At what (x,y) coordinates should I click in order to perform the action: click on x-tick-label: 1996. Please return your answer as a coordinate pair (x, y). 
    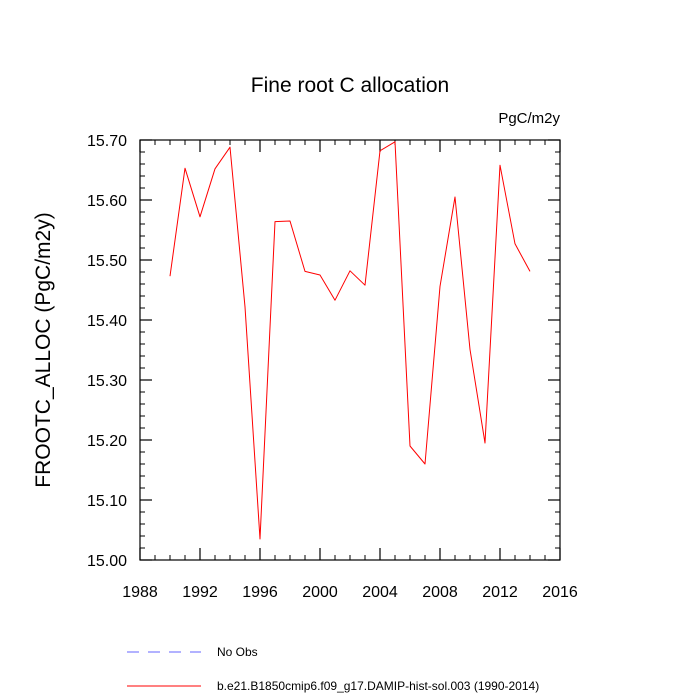
    Looking at the image, I should click on (260, 592).